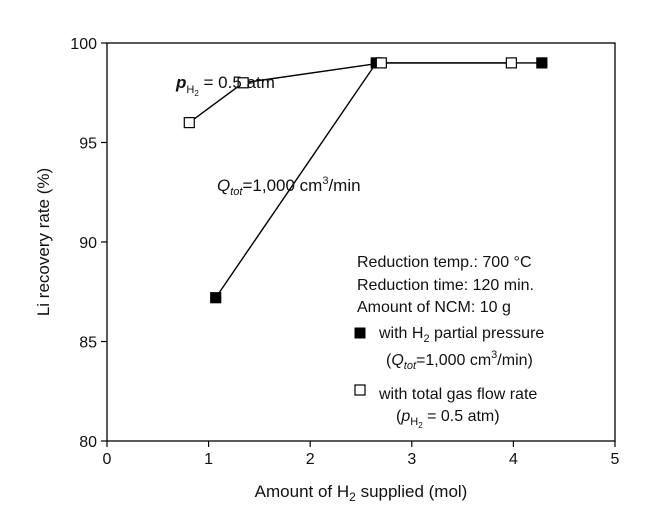  Describe the element at coordinates (445, 285) in the screenshot. I see `note-reduction-time: Reduction time: 120 min.` at that location.